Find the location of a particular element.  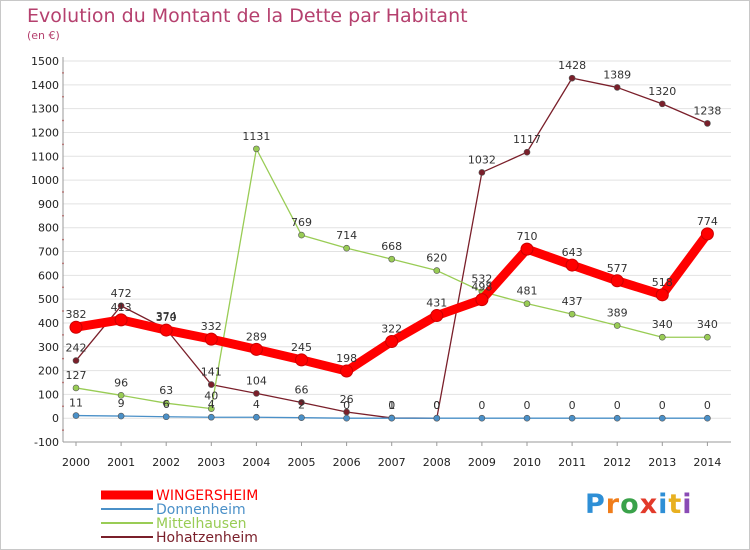

data-label: 710 is located at coordinates (527, 236).